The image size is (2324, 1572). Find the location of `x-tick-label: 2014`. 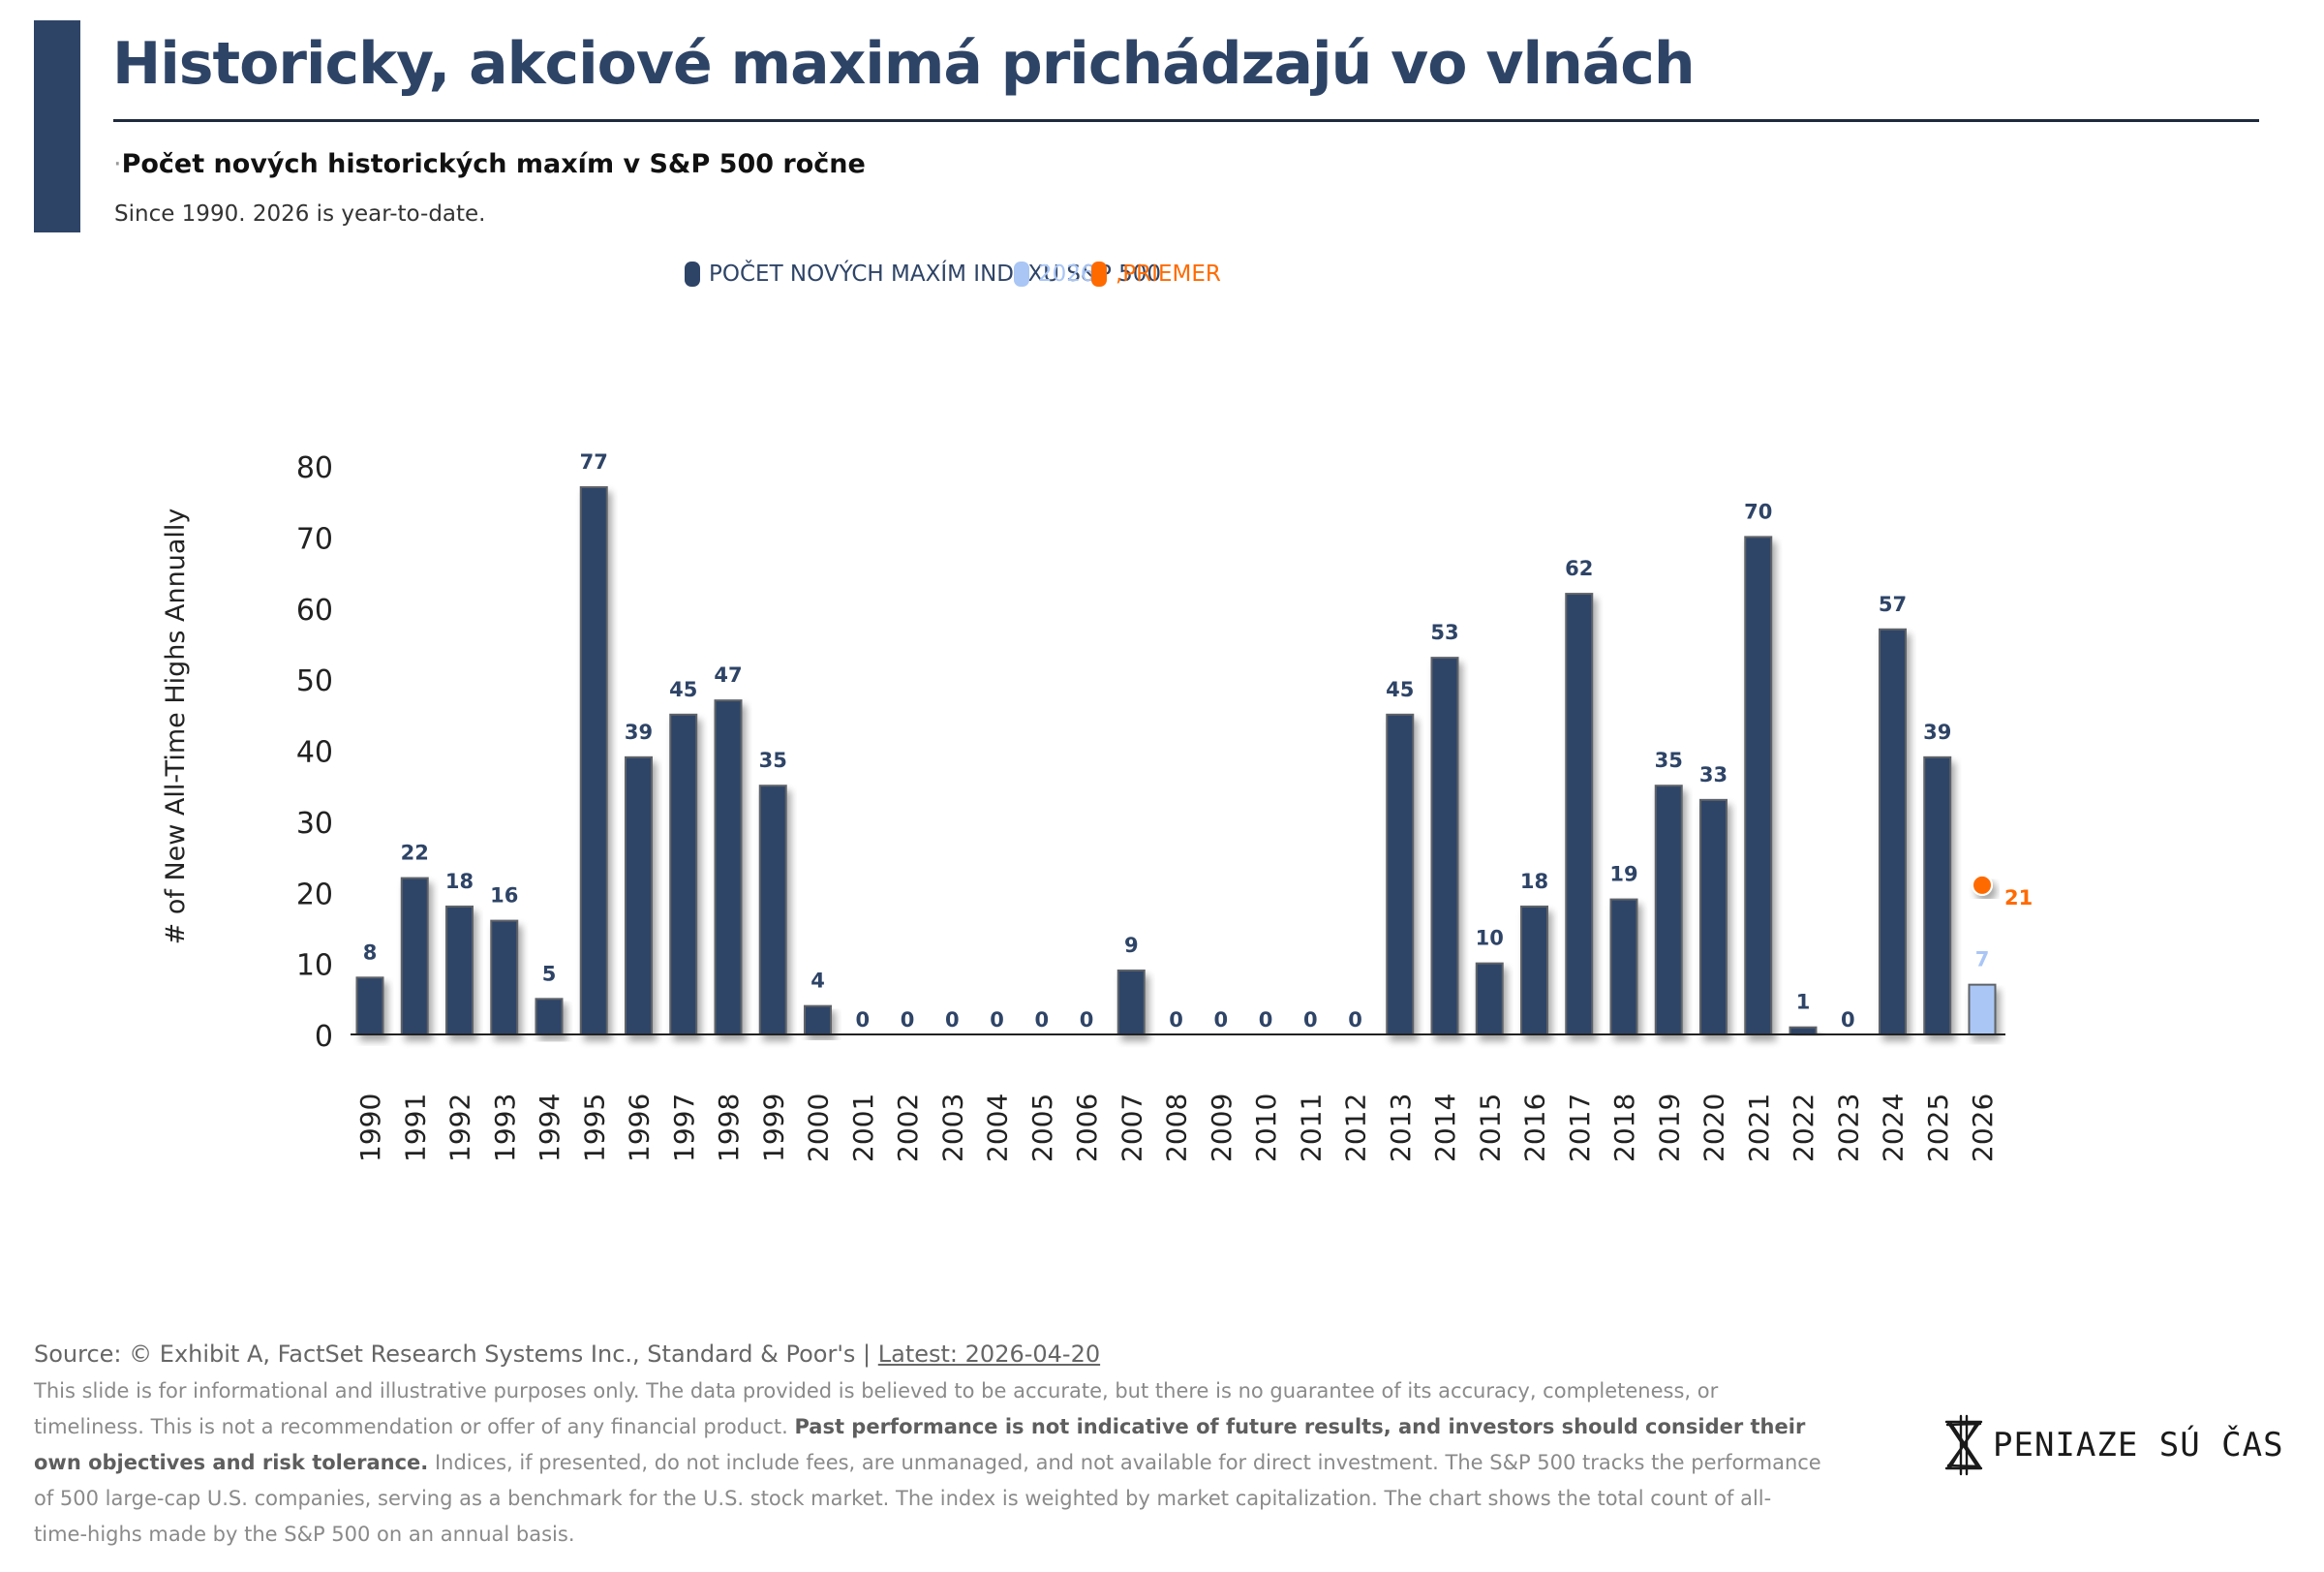

x-tick-label: 2014 is located at coordinates (1445, 1128).